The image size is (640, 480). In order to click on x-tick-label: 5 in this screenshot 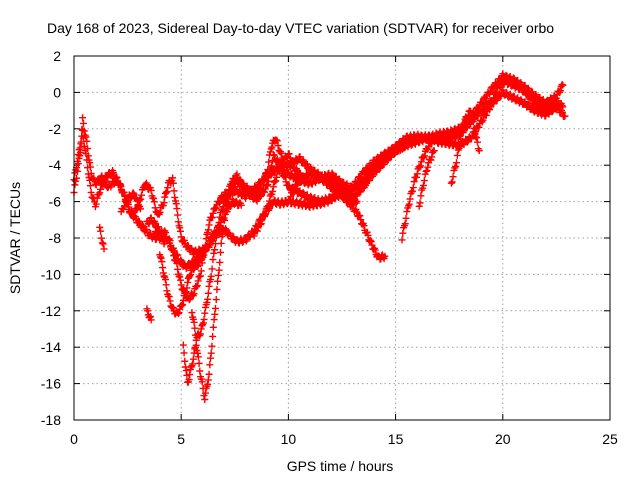, I will do `click(181, 439)`.